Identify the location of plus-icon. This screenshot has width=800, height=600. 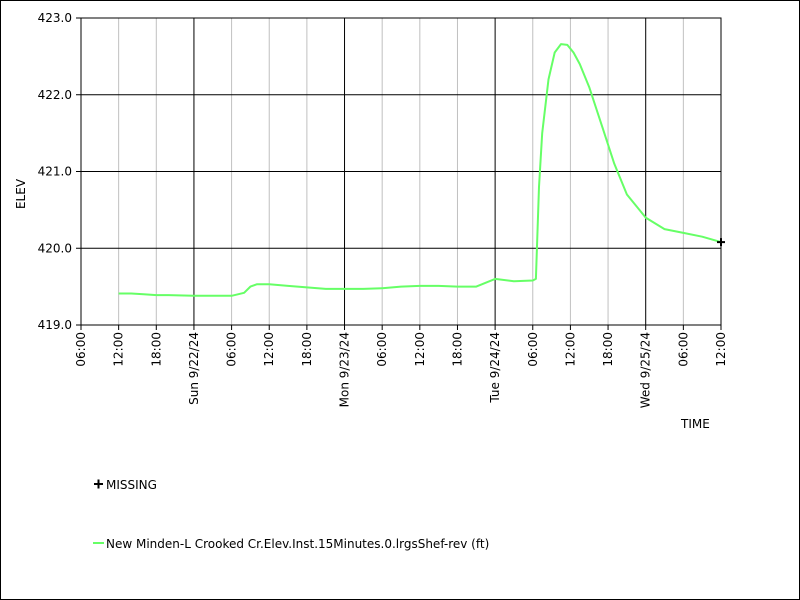
(98, 484).